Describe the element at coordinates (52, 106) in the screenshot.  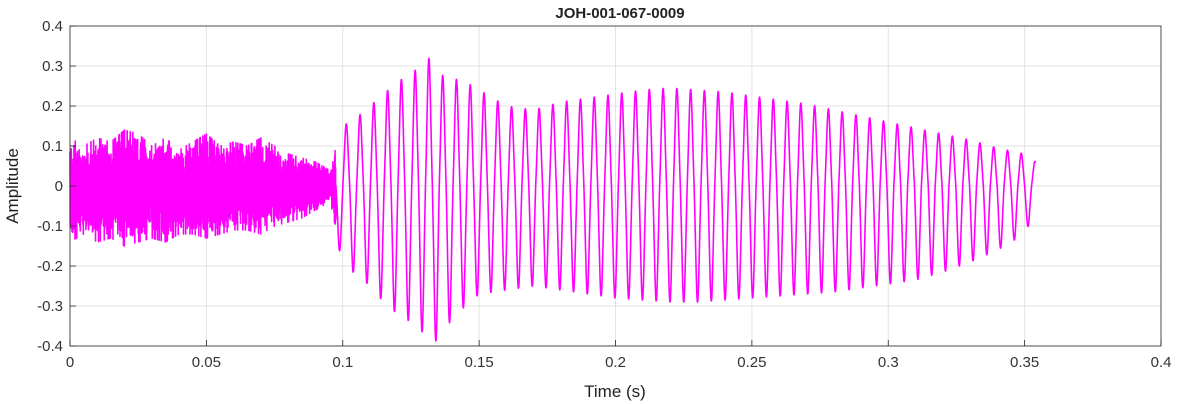
I see `y-tick-label: 0.2` at that location.